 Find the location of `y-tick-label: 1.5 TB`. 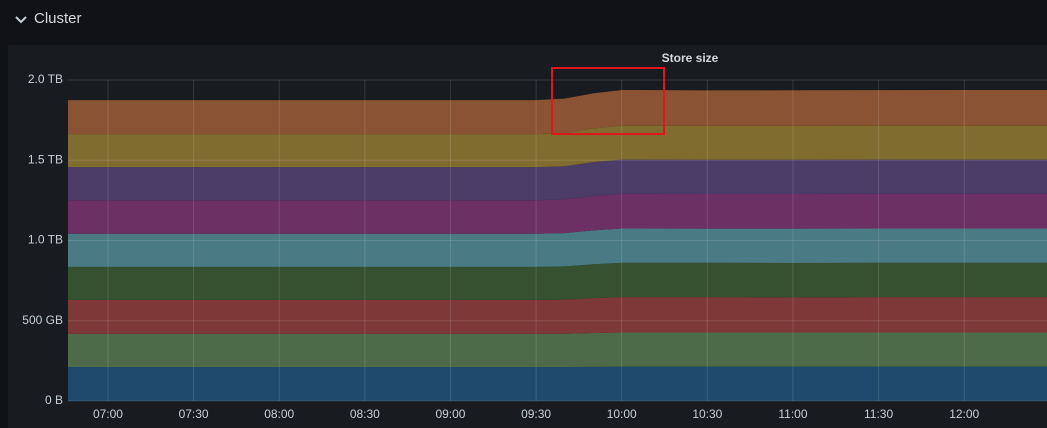

y-tick-label: 1.5 TB is located at coordinates (45, 159).